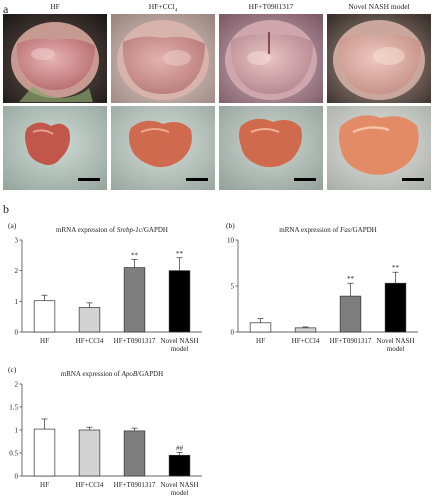  I want to click on column-label-hf-ccl4: HF+CCl4, so click(163, 8).